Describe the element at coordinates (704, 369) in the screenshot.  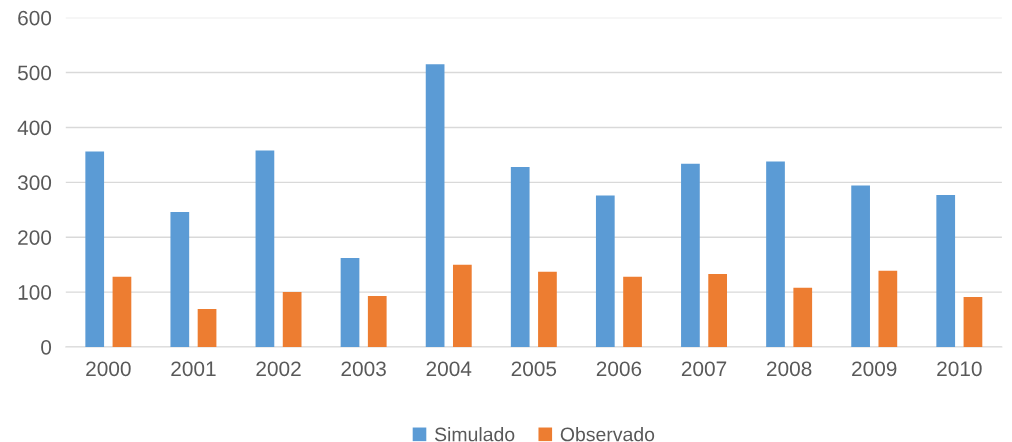
I see `x-tick-label: 2007` at that location.